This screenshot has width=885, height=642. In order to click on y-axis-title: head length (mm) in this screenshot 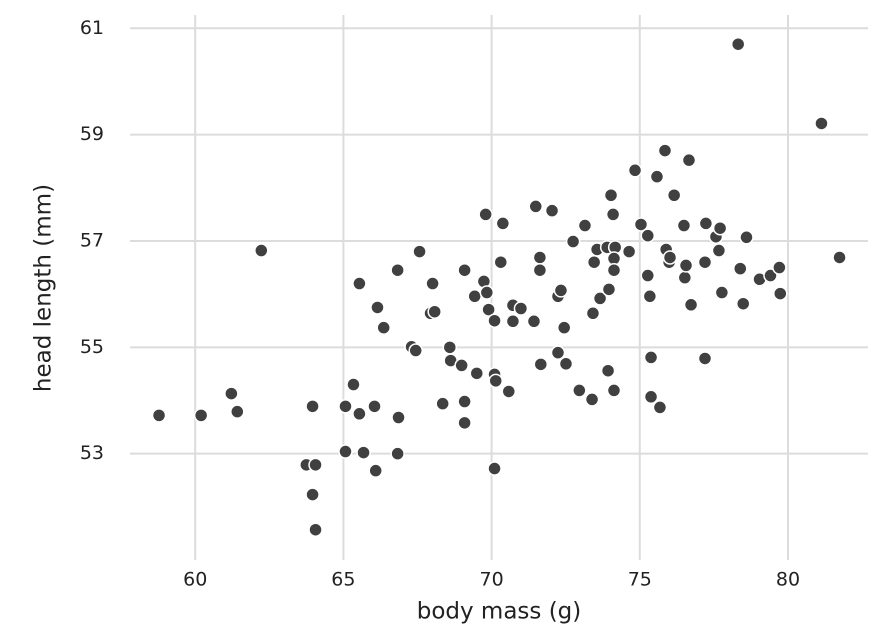, I will do `click(44, 288)`.